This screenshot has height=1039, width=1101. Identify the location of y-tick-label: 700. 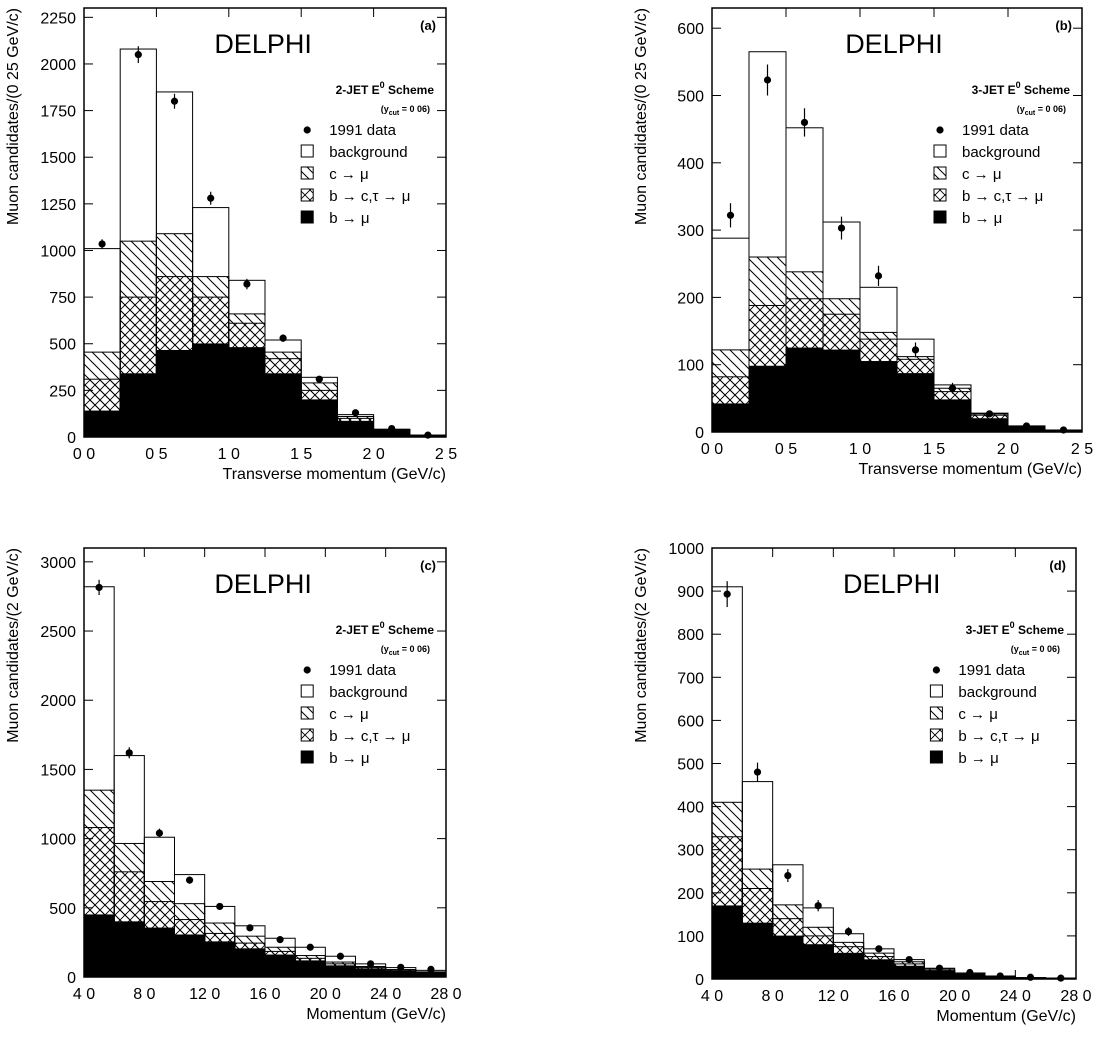
(690, 678).